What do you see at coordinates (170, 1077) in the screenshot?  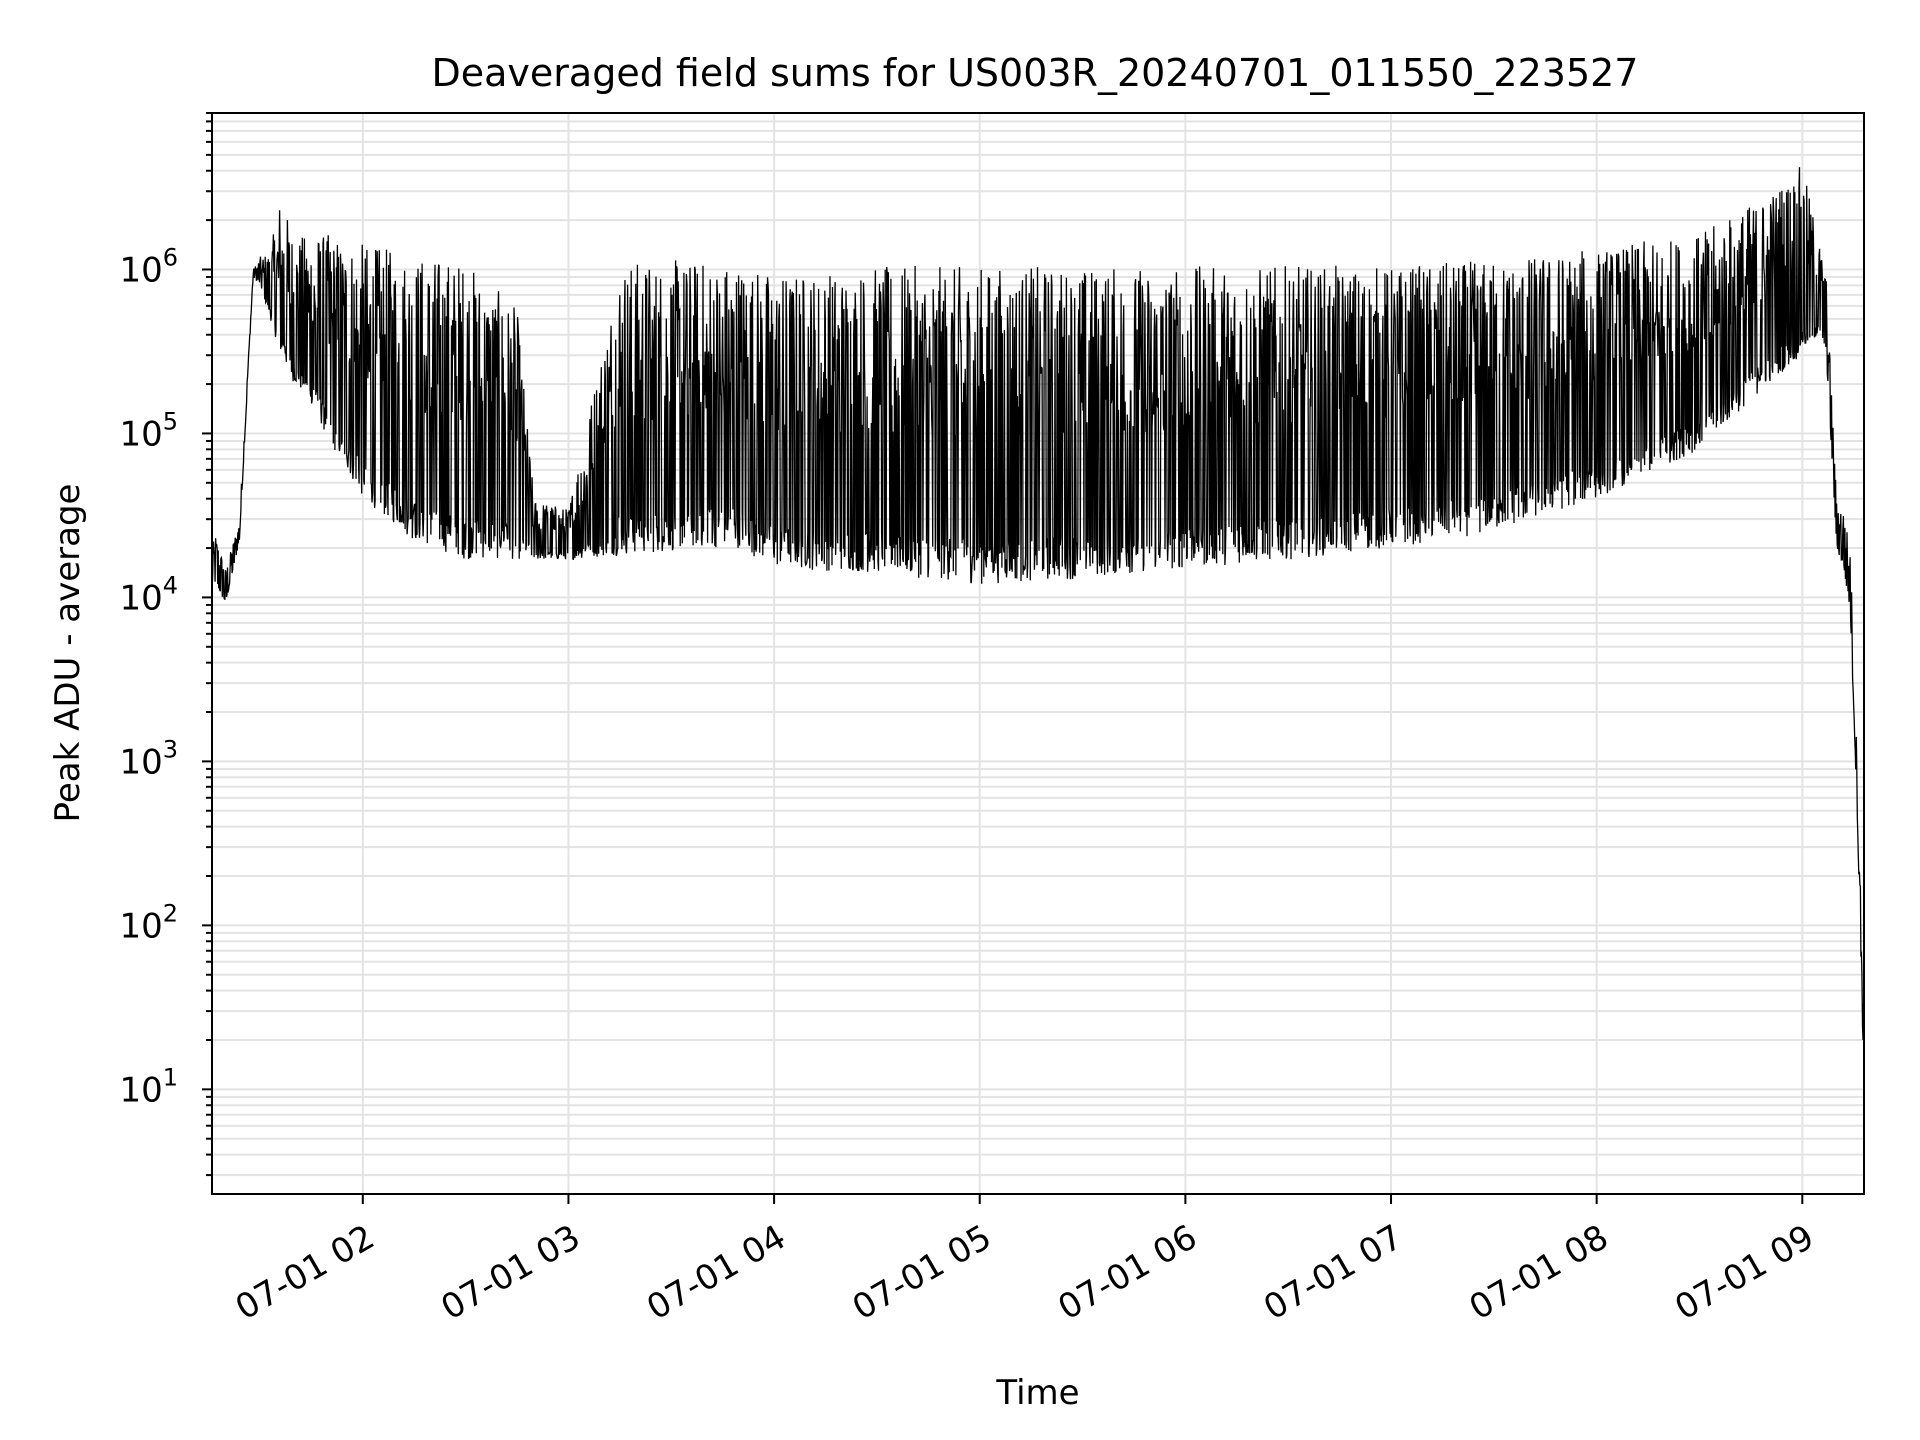 I see `y-tick-exponent: 1` at bounding box center [170, 1077].